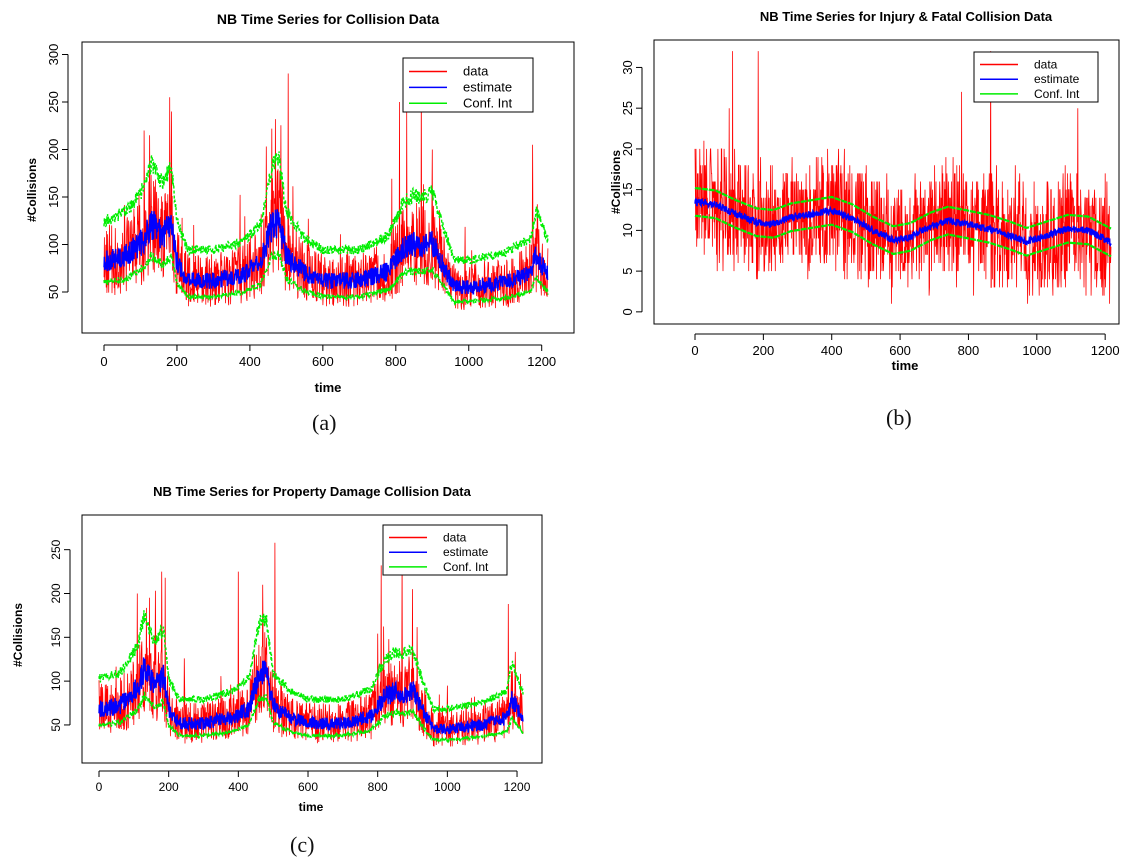 The image size is (1129, 862). I want to click on y-tick-label: 300, so click(53, 55).